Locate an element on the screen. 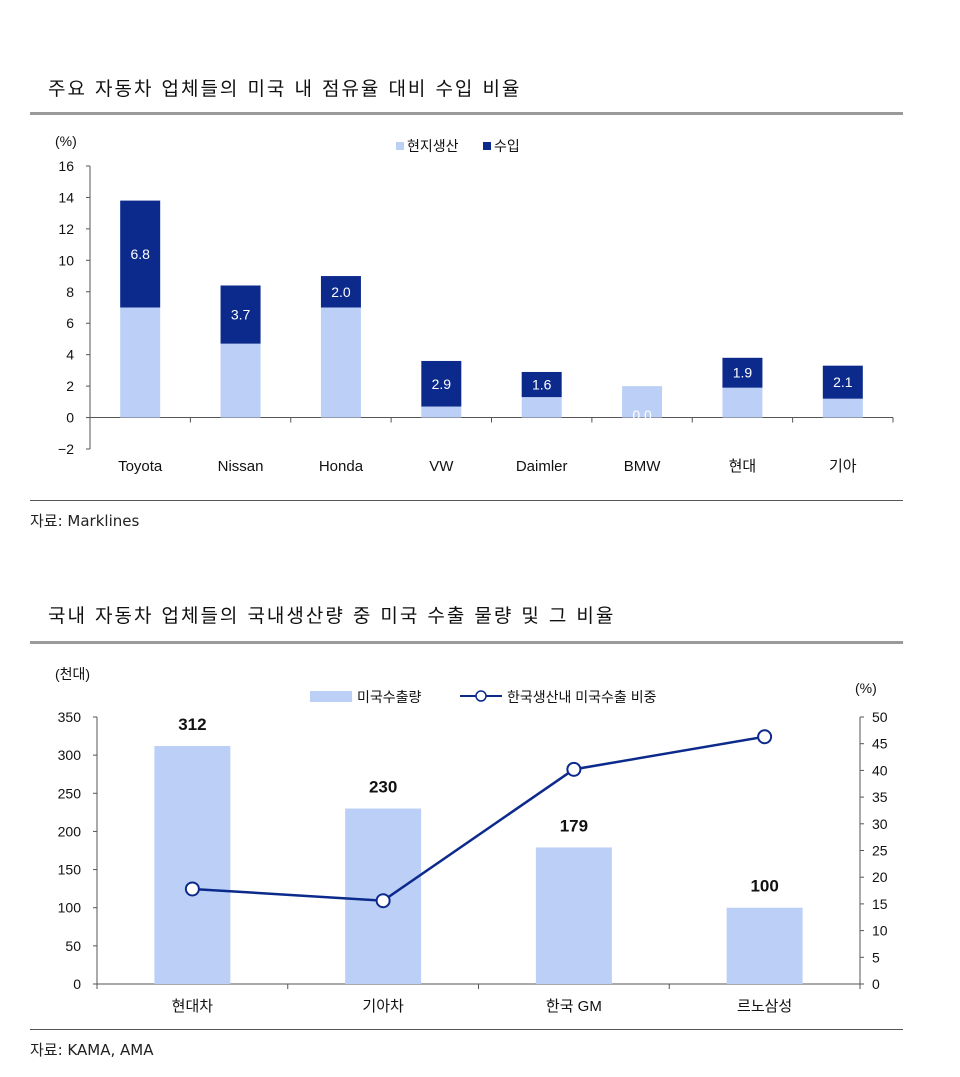 The height and width of the screenshot is (1077, 960). legend-label-1: 수입 is located at coordinates (507, 146).